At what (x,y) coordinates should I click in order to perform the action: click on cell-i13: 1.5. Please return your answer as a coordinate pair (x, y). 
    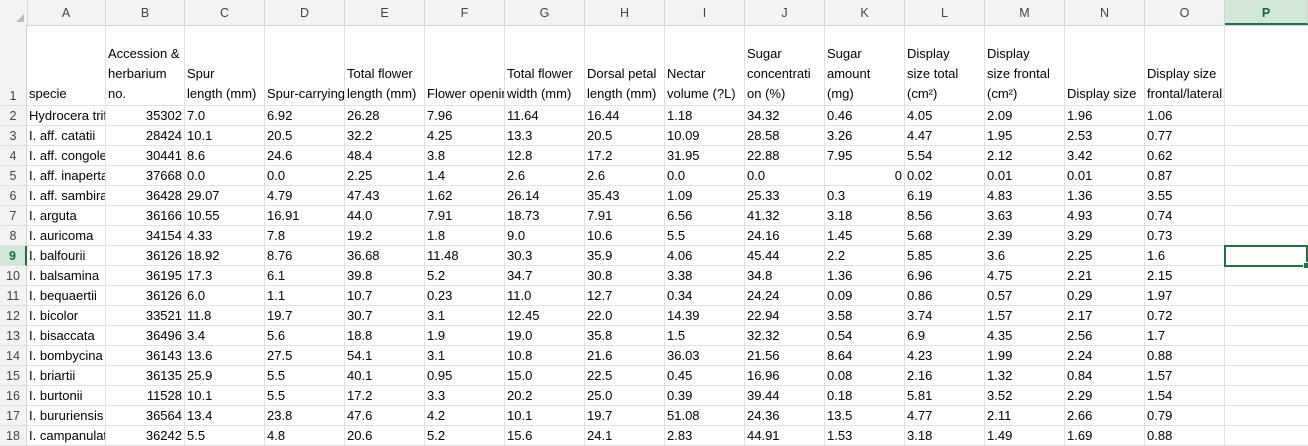
    Looking at the image, I should click on (705, 336).